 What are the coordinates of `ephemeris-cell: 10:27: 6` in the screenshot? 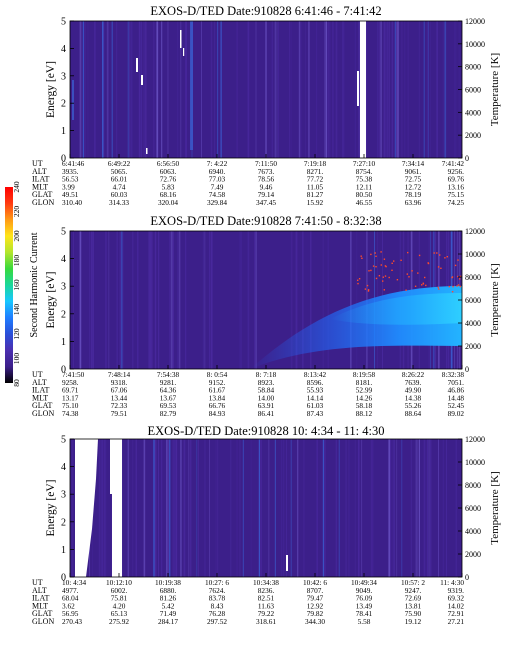 It's located at (217, 582).